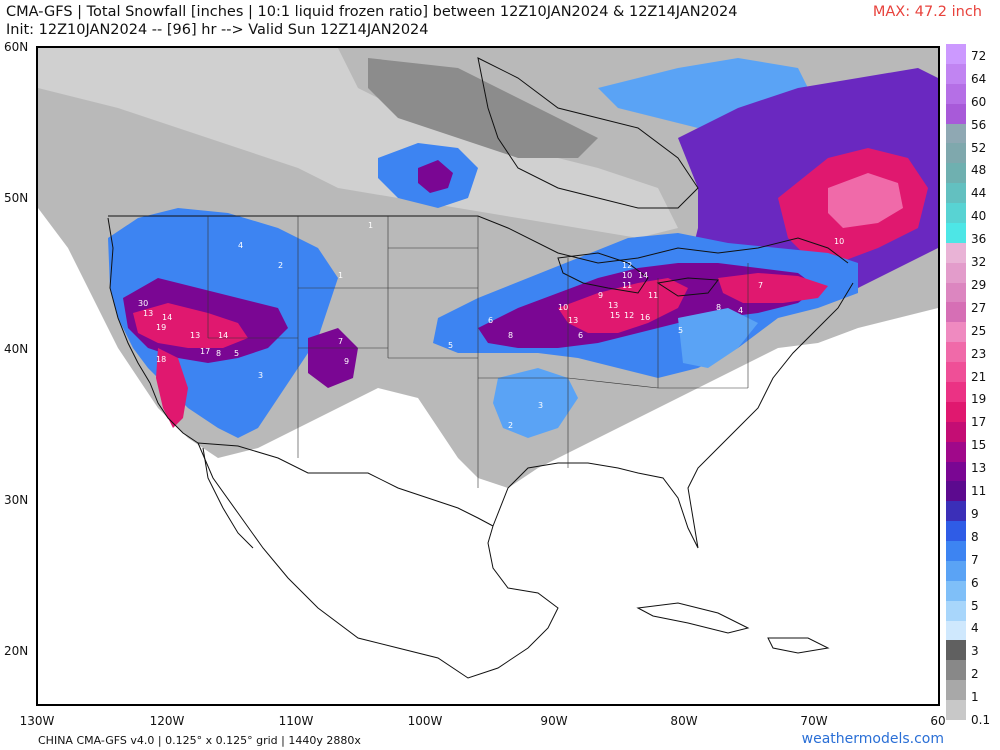  I want to click on colorbar-label: 25, so click(979, 330).